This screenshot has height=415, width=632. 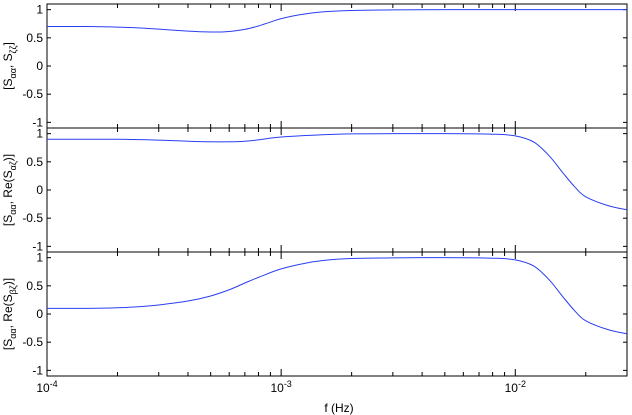 I want to click on x-tick-label: 10⁻², so click(x=515, y=387).